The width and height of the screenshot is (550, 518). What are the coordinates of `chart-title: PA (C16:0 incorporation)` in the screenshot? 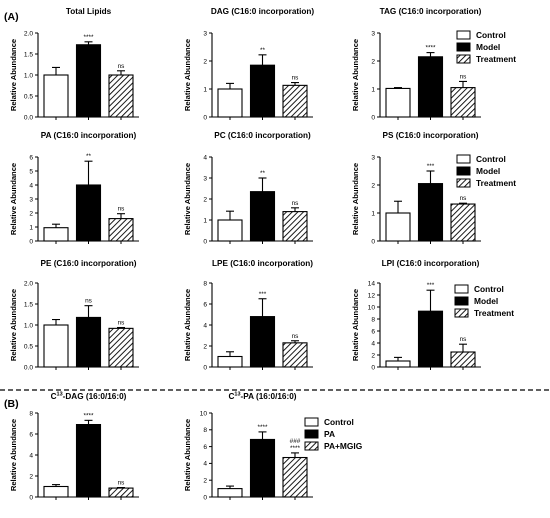 It's located at (89, 135).